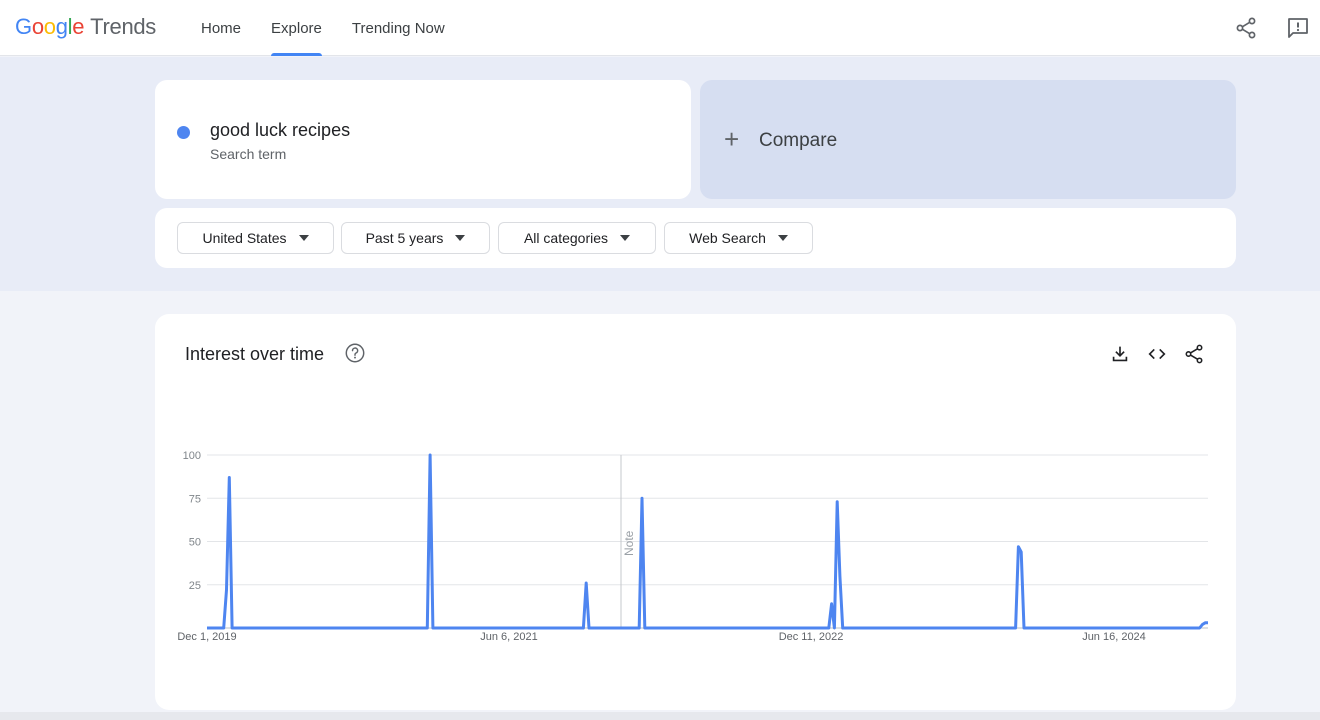 The image size is (1320, 720). What do you see at coordinates (70, 26) in the screenshot?
I see `logo-letter: l` at bounding box center [70, 26].